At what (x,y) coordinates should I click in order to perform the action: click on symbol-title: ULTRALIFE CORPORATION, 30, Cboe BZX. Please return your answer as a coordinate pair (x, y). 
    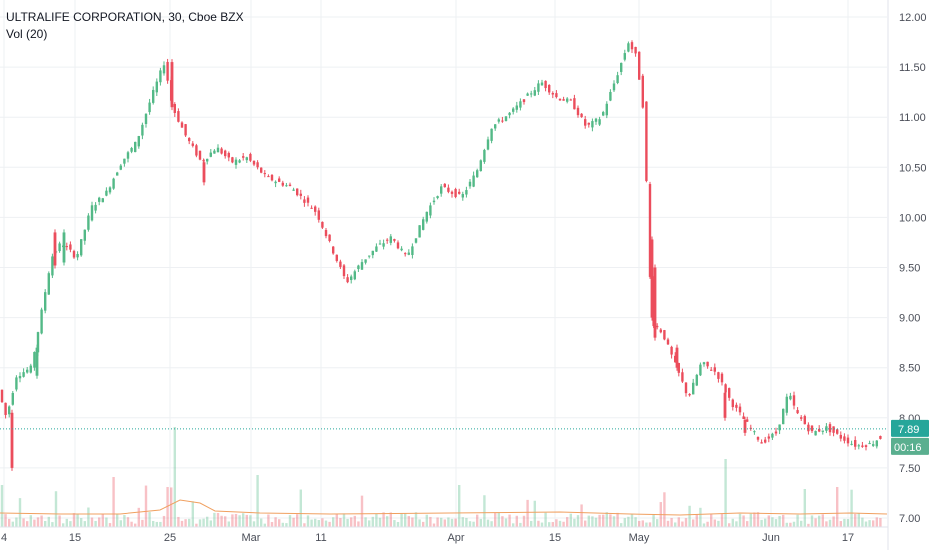
    Looking at the image, I should click on (125, 17).